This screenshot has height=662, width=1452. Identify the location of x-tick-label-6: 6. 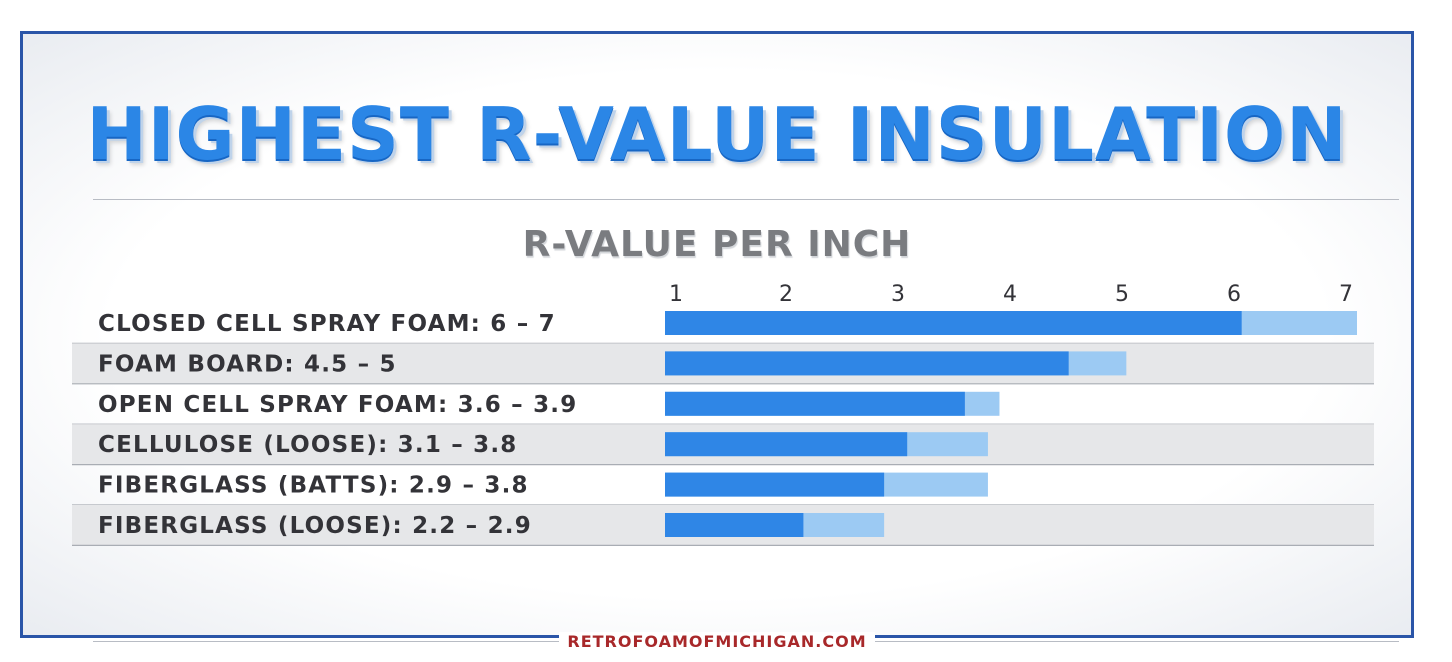
(1234, 294).